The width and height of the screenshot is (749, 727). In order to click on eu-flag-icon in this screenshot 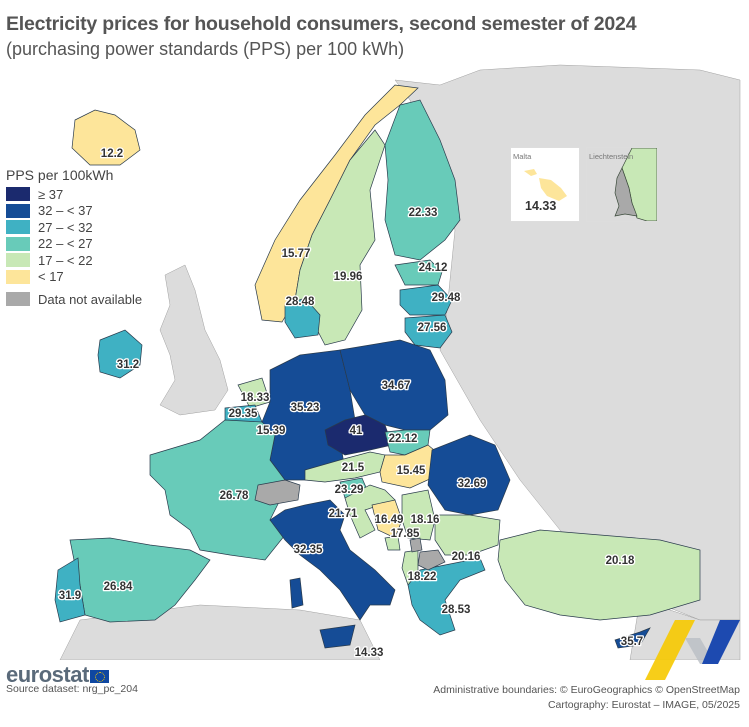, I will do `click(99, 676)`.